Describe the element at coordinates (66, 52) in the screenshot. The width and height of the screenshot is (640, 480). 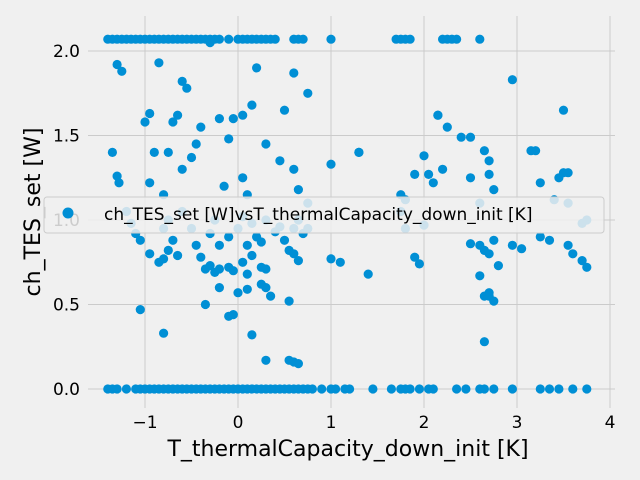
I see `y-tick-label: 2.0` at that location.